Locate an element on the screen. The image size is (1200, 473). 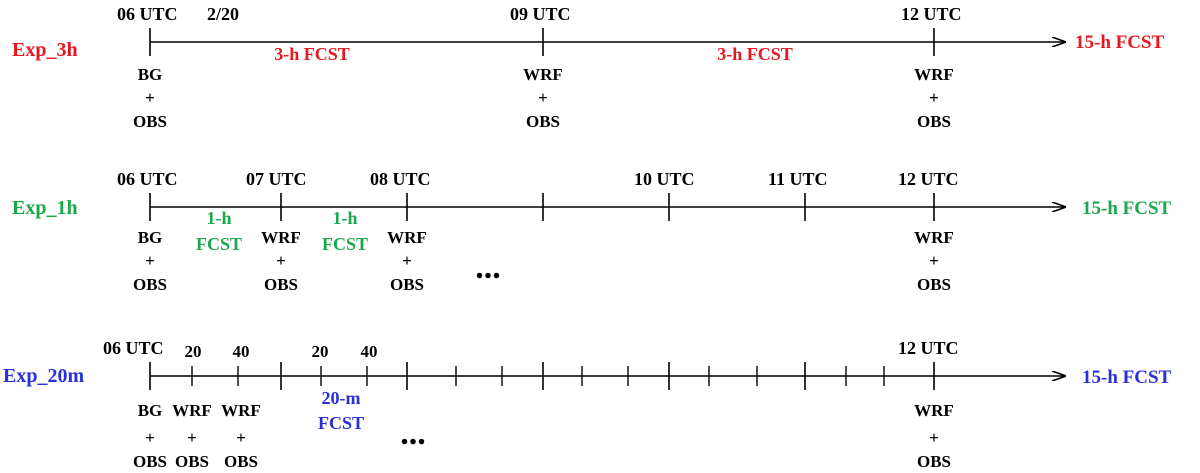
fcst-label-line: 20-m is located at coordinates (341, 398).